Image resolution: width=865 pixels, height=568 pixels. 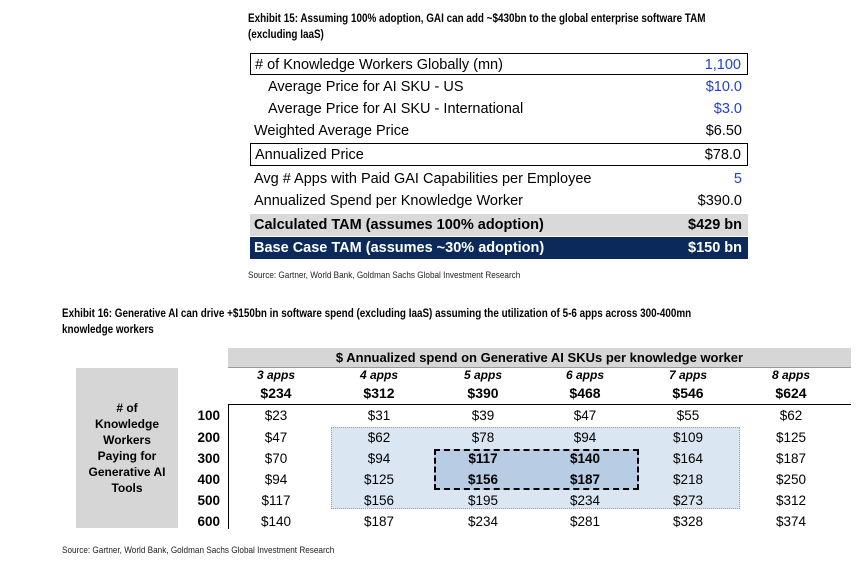 I want to click on highlight-base-case, so click(x=536, y=469).